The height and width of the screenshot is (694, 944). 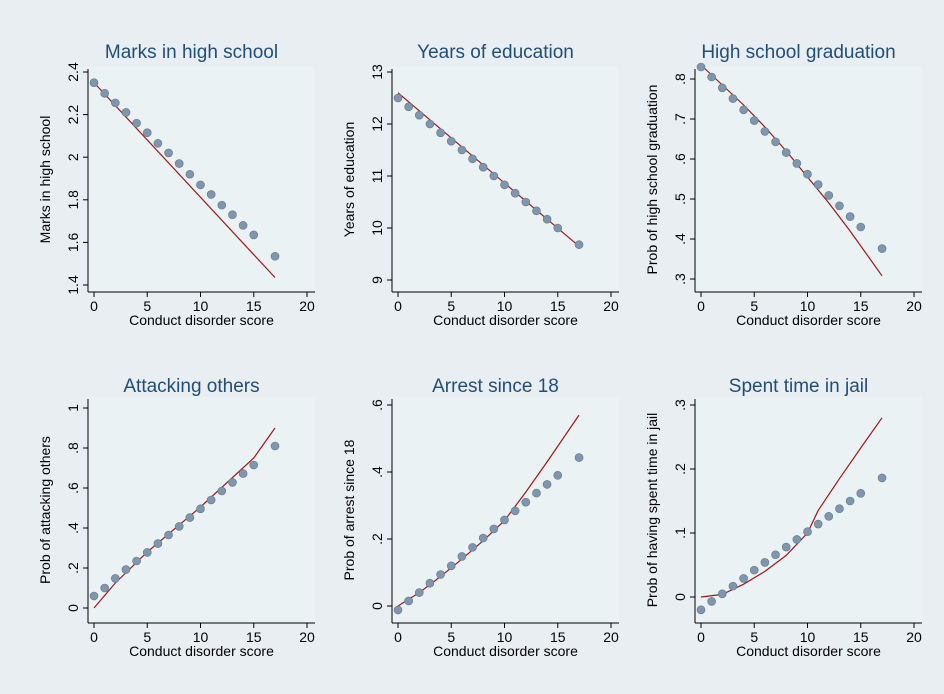 I want to click on y-axis-label: Years of education, so click(x=349, y=179).